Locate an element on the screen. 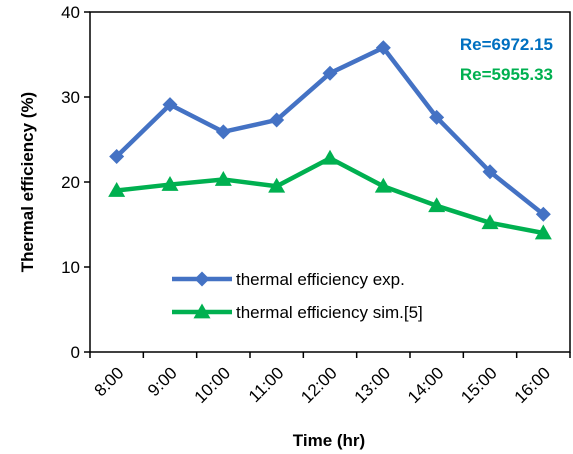 The width and height of the screenshot is (573, 454). series-line is located at coordinates (330, 195).